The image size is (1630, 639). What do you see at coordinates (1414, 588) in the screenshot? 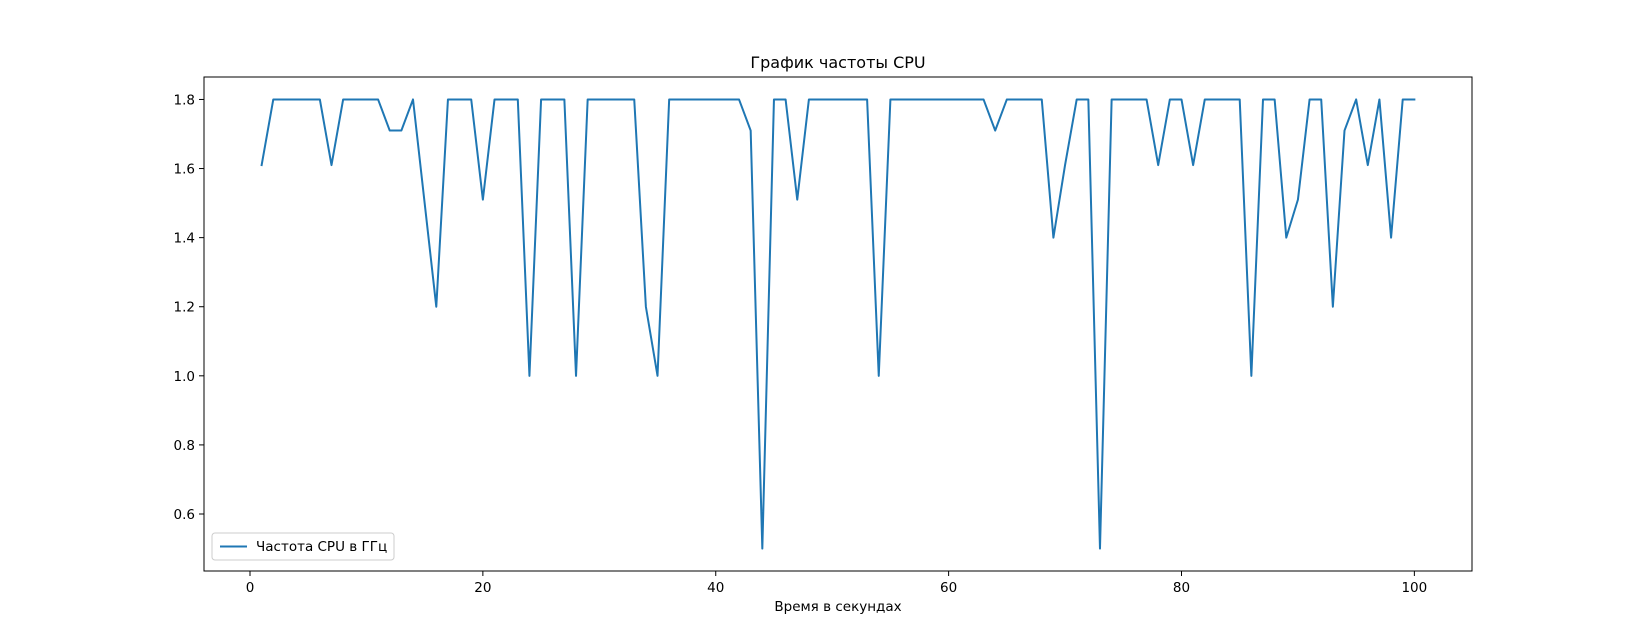
I see `x-tick-label: 100` at bounding box center [1414, 588].